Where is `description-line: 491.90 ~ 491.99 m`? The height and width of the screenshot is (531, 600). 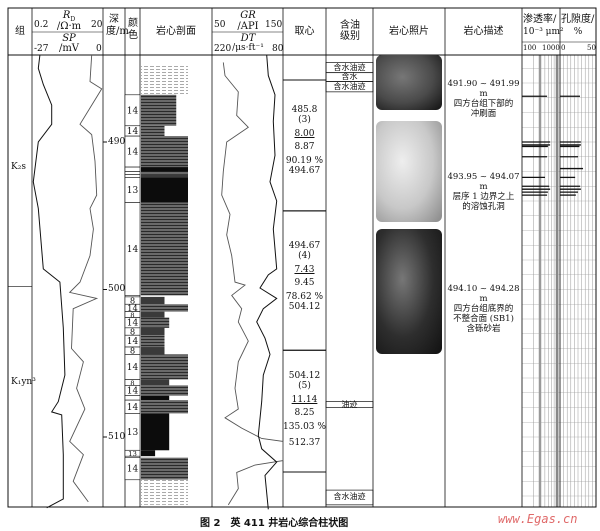 description-line: 491.90 ~ 491.99 m is located at coordinates (483, 88).